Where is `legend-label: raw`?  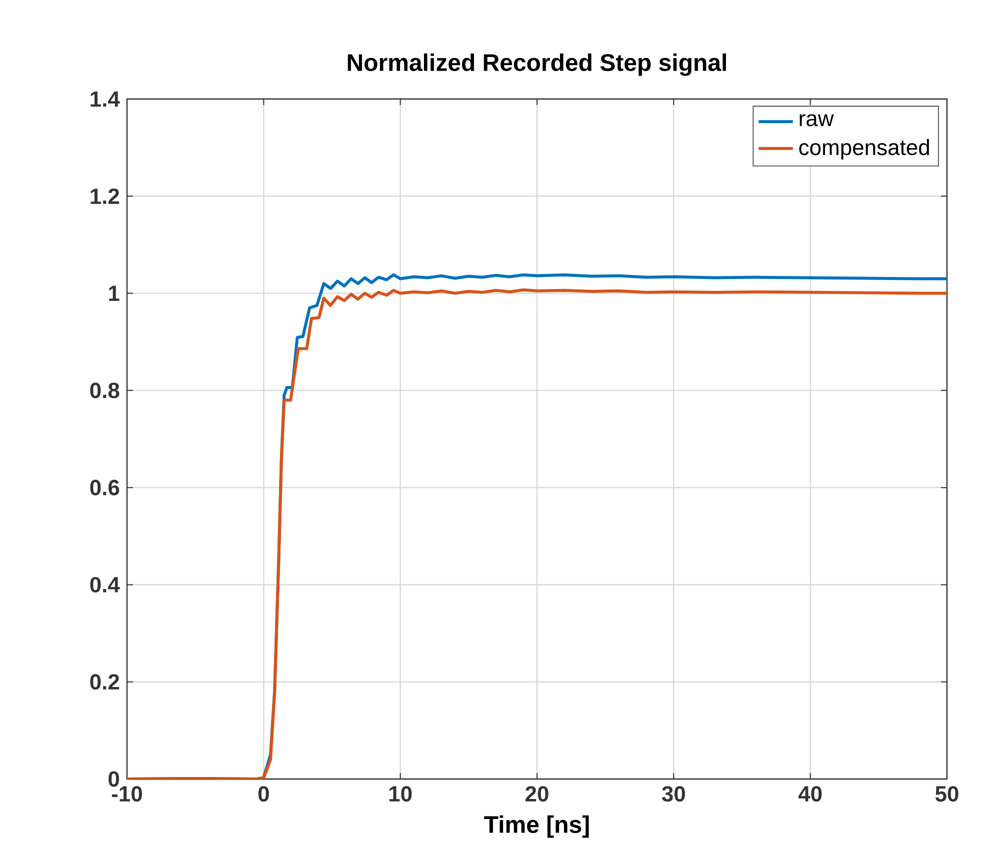
legend-label: raw is located at coordinates (817, 120).